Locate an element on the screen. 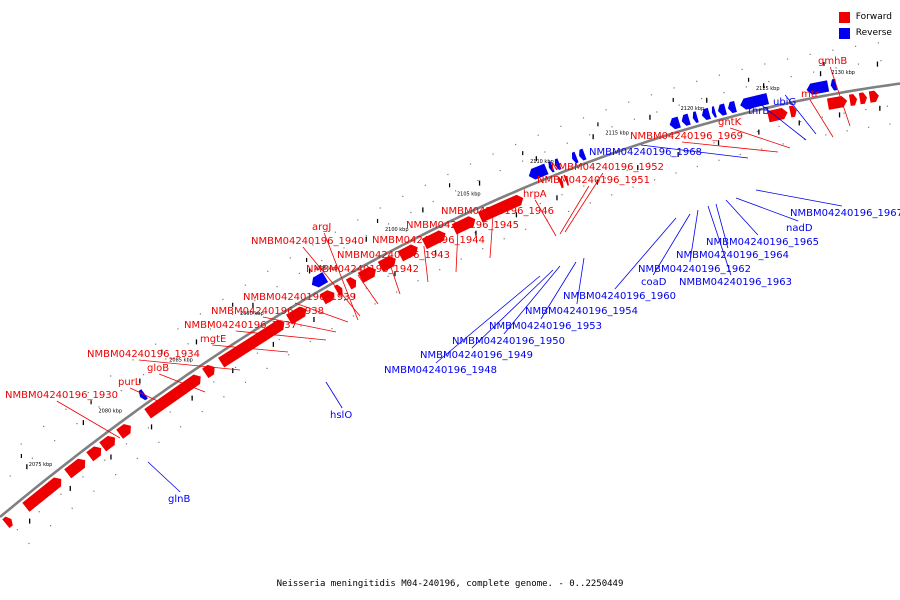 The height and width of the screenshot is (600, 900). leader-NMBM04240196_1967 is located at coordinates (798, 198).